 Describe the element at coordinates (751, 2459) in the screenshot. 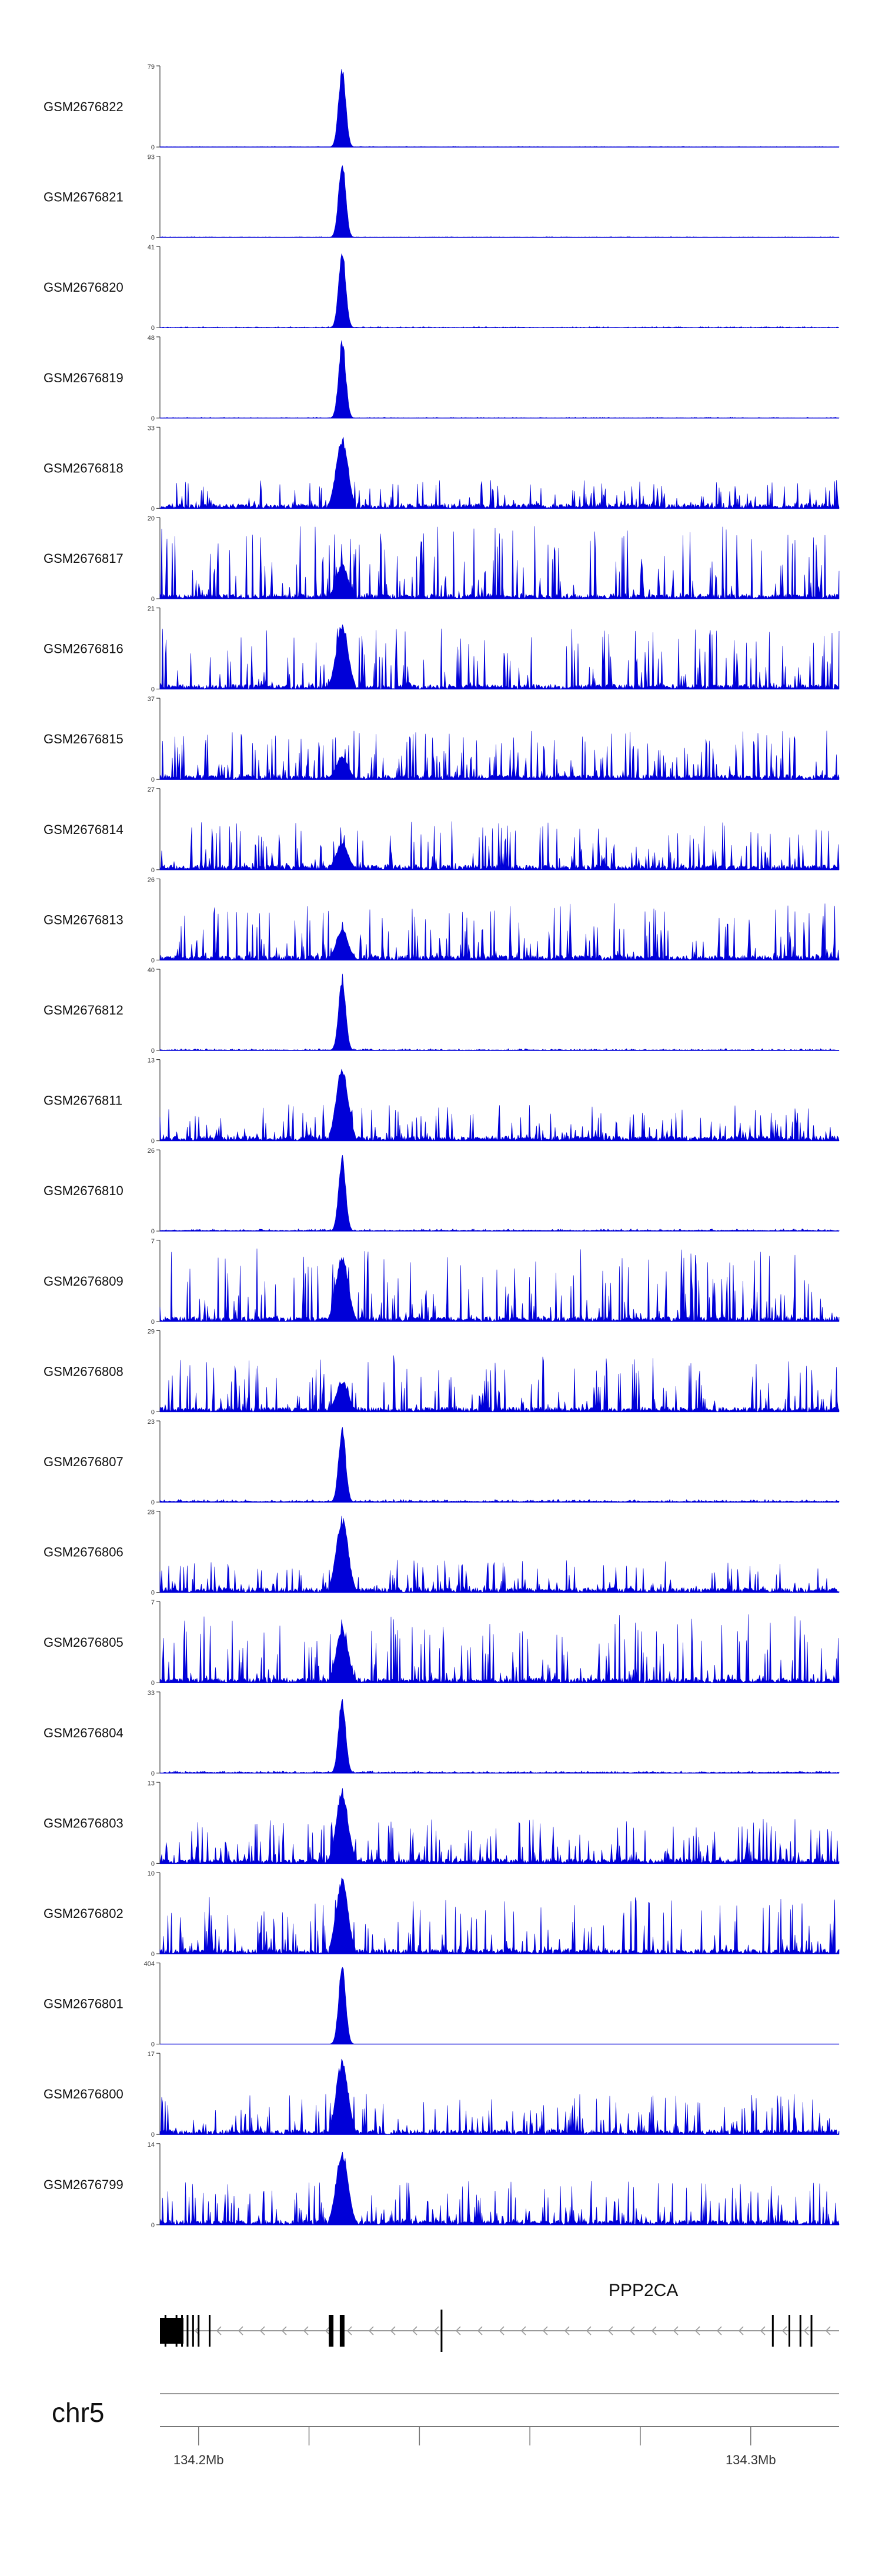

I see `x-tick-label: 134.3Mb` at that location.